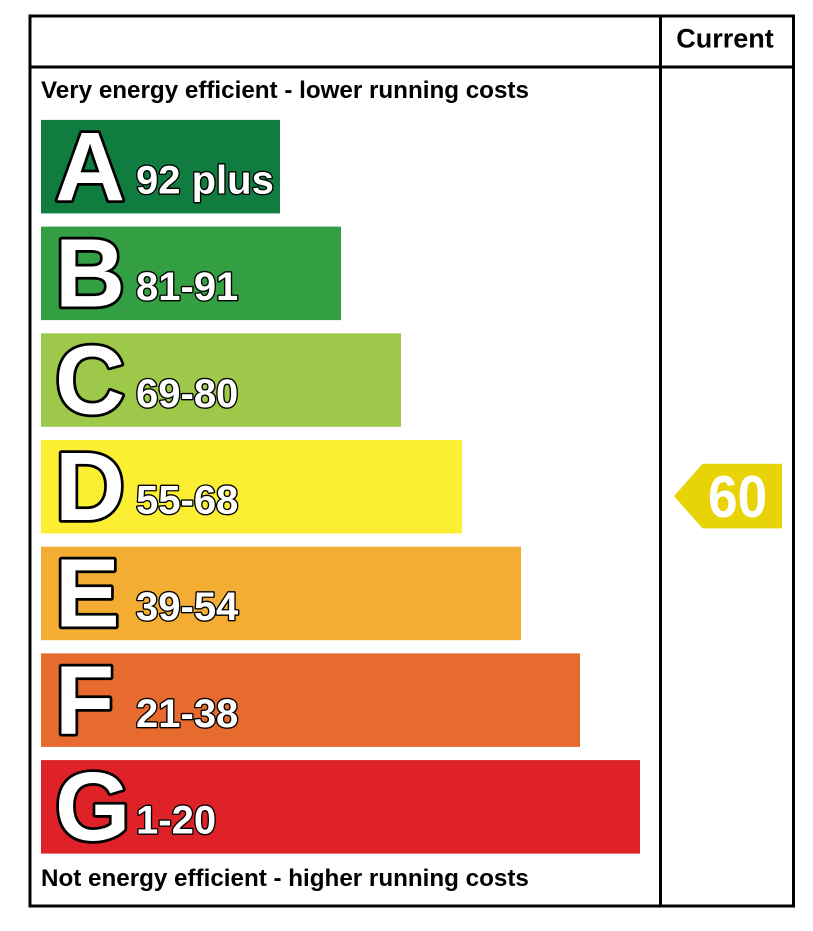 The image size is (813, 931). What do you see at coordinates (725, 39) in the screenshot?
I see `current-column-header: Current` at bounding box center [725, 39].